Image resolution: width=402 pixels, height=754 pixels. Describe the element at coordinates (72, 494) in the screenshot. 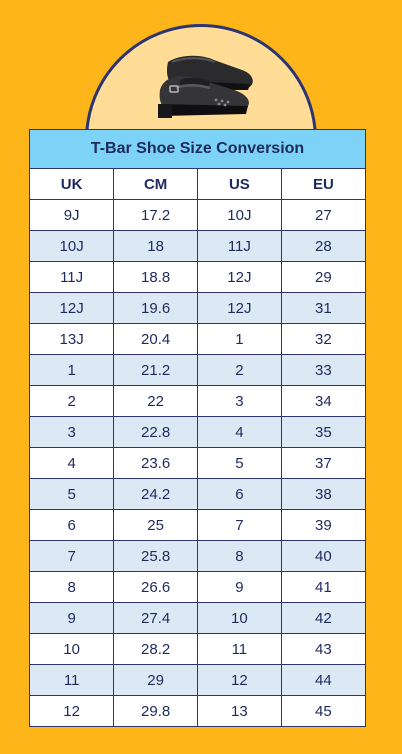

I see `cell-uk: 5` at that location.